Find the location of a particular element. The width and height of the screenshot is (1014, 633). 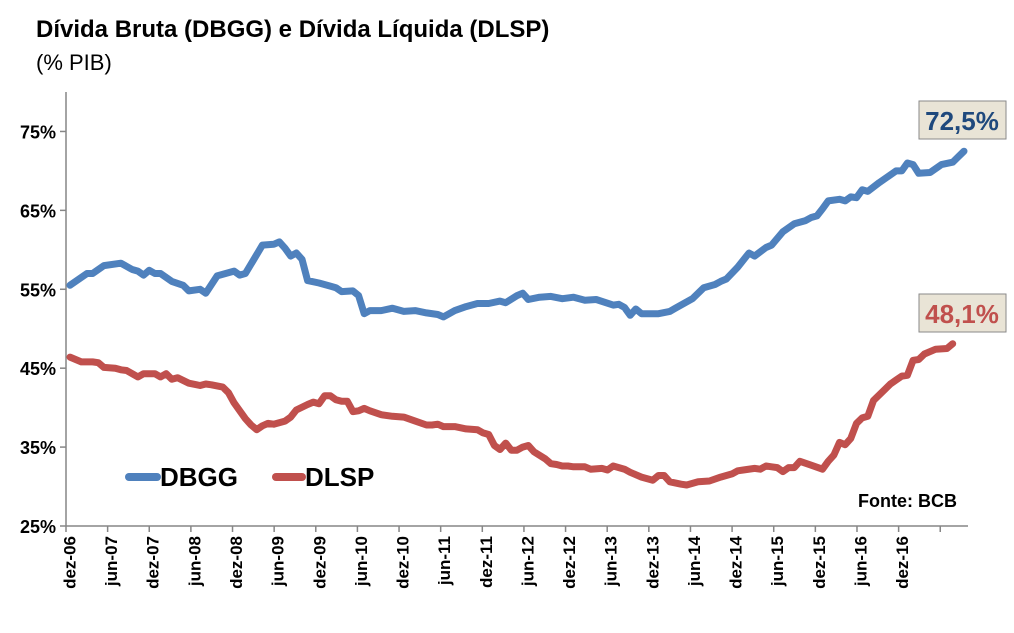

y-tick-label: 25% is located at coordinates (38, 527).